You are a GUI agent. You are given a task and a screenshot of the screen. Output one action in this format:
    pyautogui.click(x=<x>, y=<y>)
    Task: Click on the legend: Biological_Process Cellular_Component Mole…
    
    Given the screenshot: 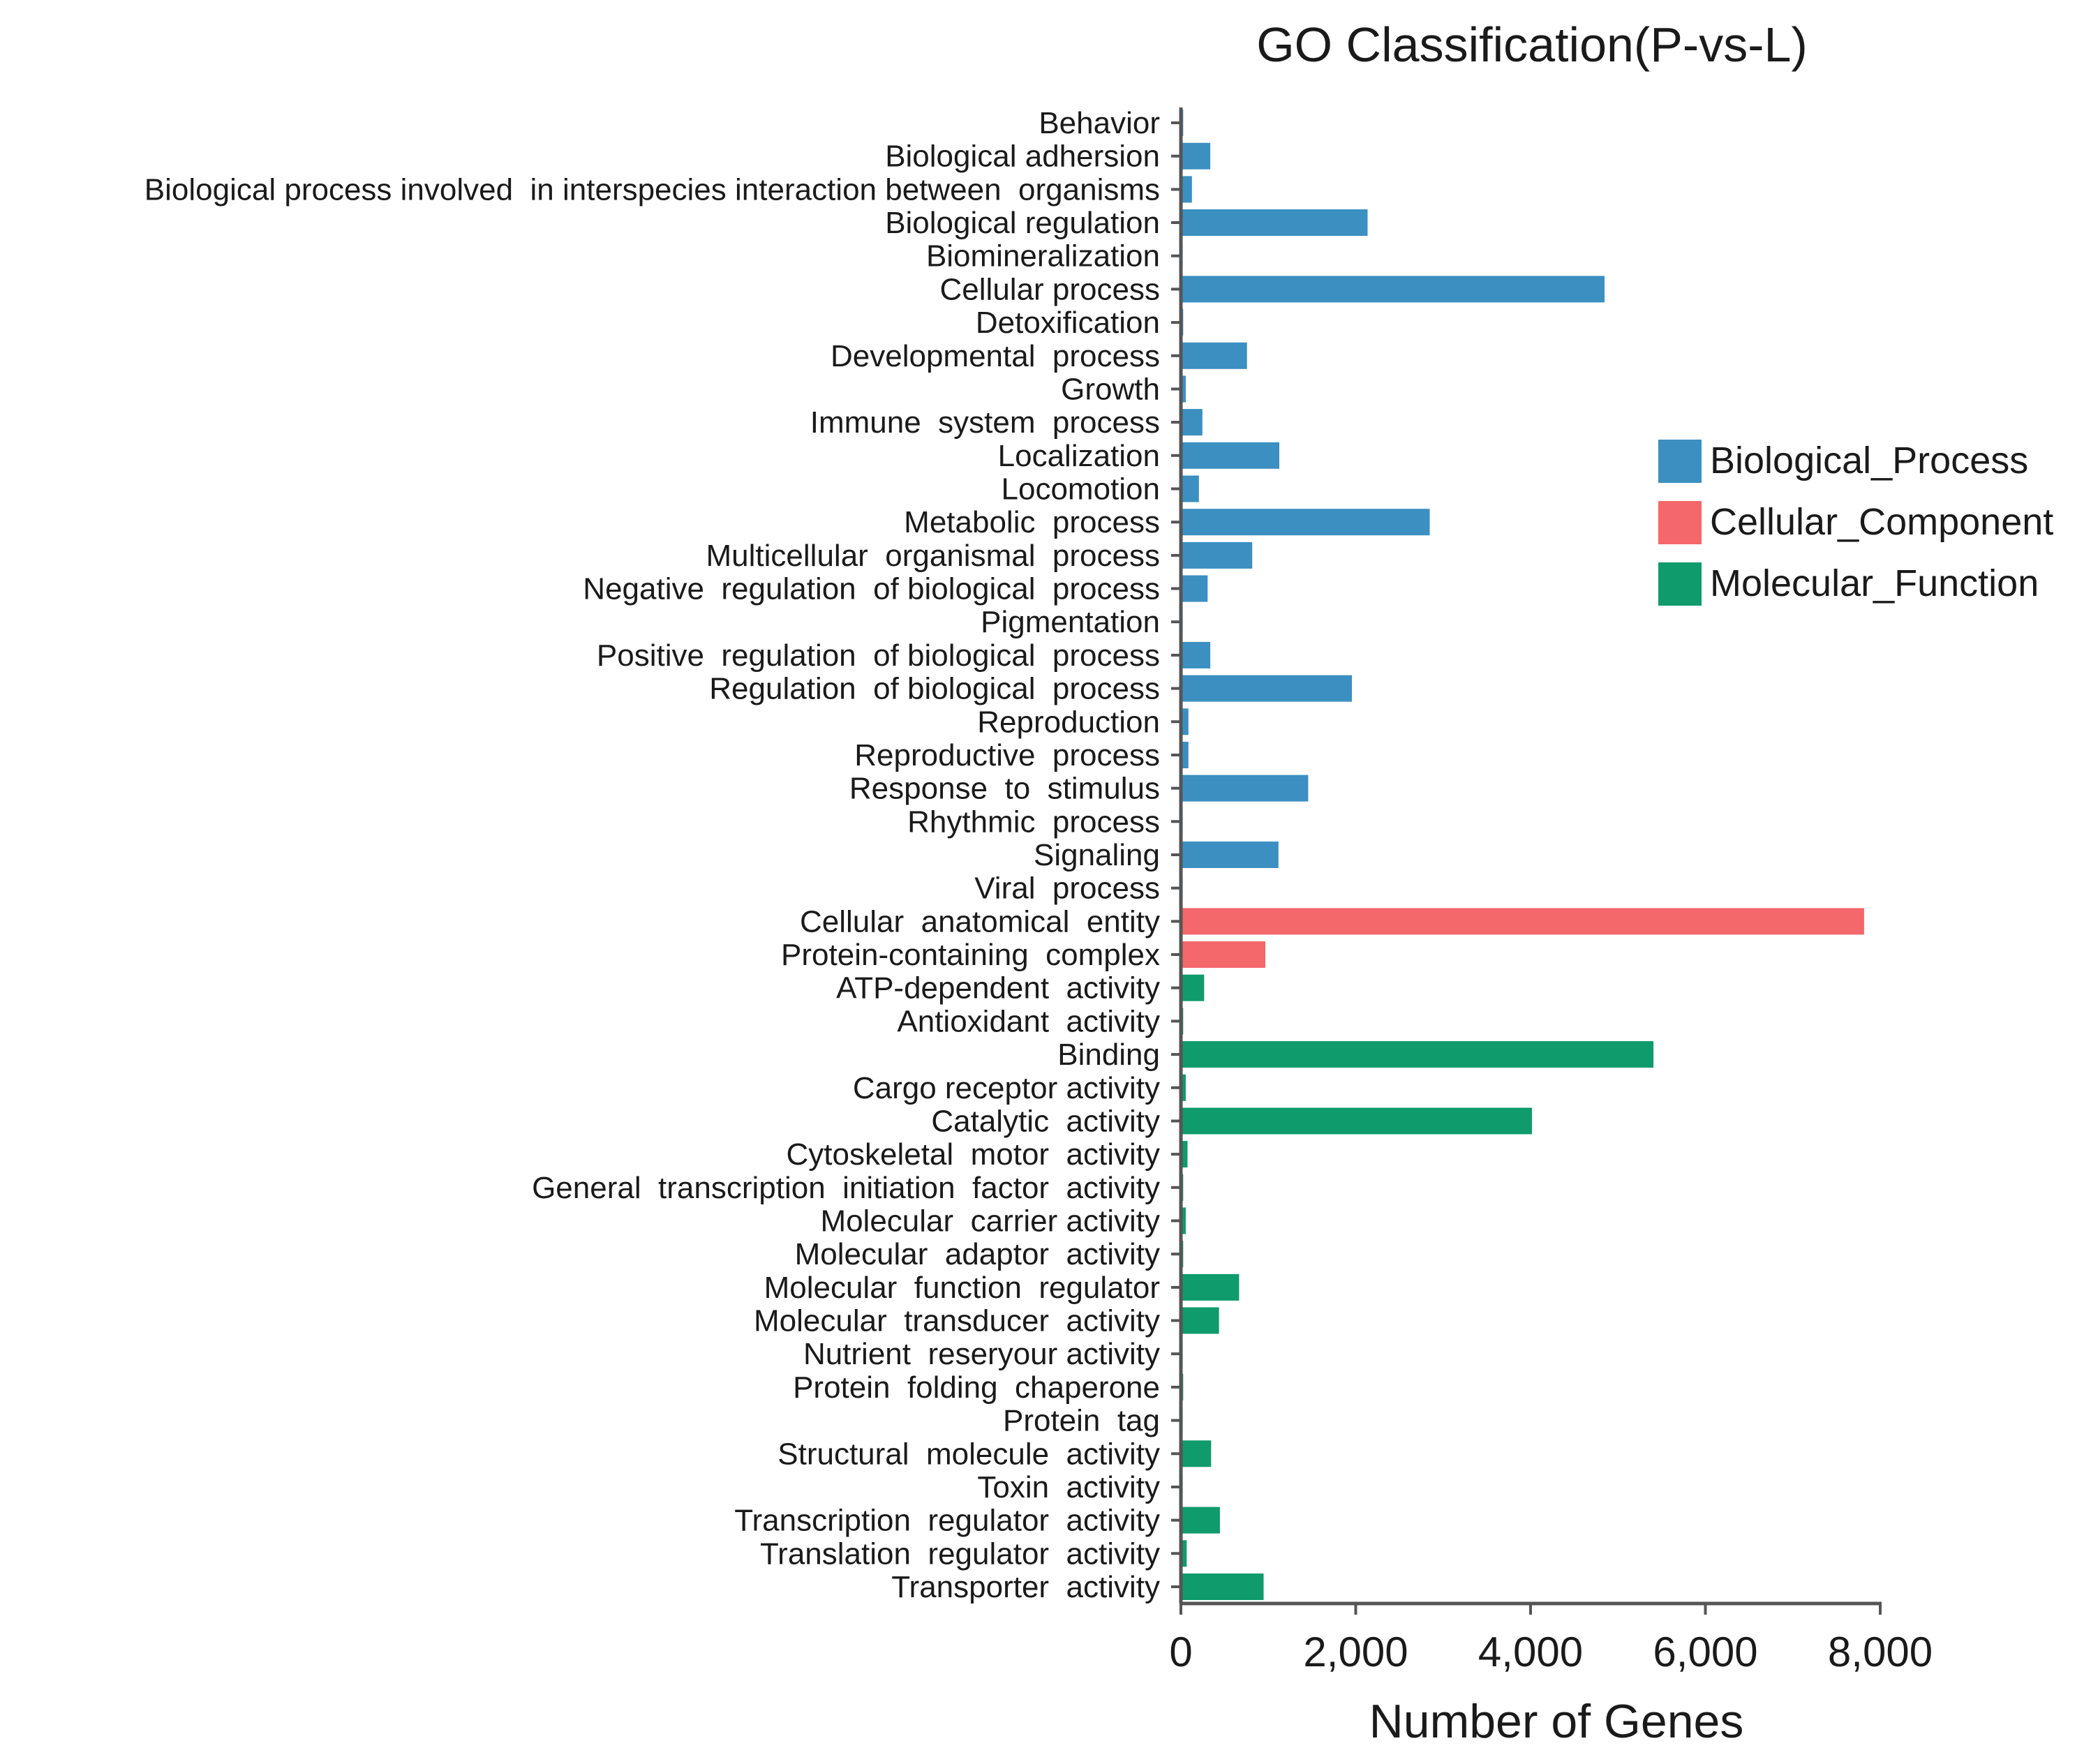 What is the action you would take?
    pyautogui.click(x=1855, y=523)
    